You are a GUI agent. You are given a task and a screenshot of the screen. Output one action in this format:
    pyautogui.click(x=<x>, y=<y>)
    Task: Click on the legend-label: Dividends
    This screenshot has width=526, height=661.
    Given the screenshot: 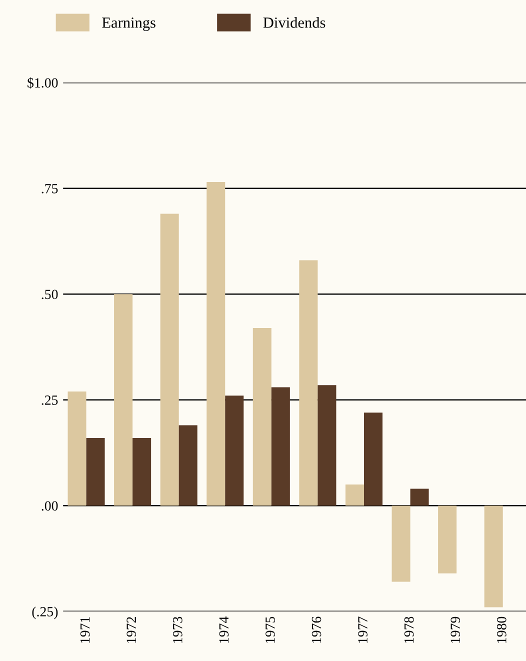 What is the action you would take?
    pyautogui.click(x=294, y=22)
    